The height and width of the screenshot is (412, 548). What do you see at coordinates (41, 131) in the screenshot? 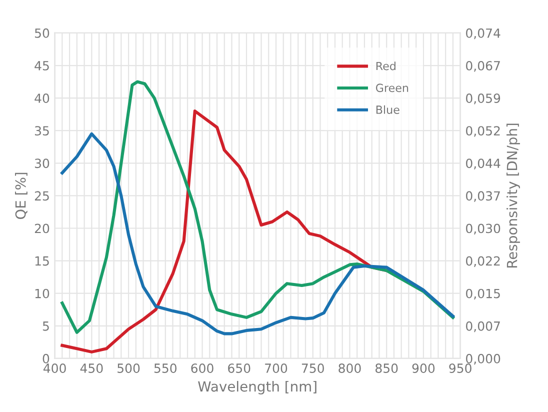
I see `y-tick-label: 35` at bounding box center [41, 131].